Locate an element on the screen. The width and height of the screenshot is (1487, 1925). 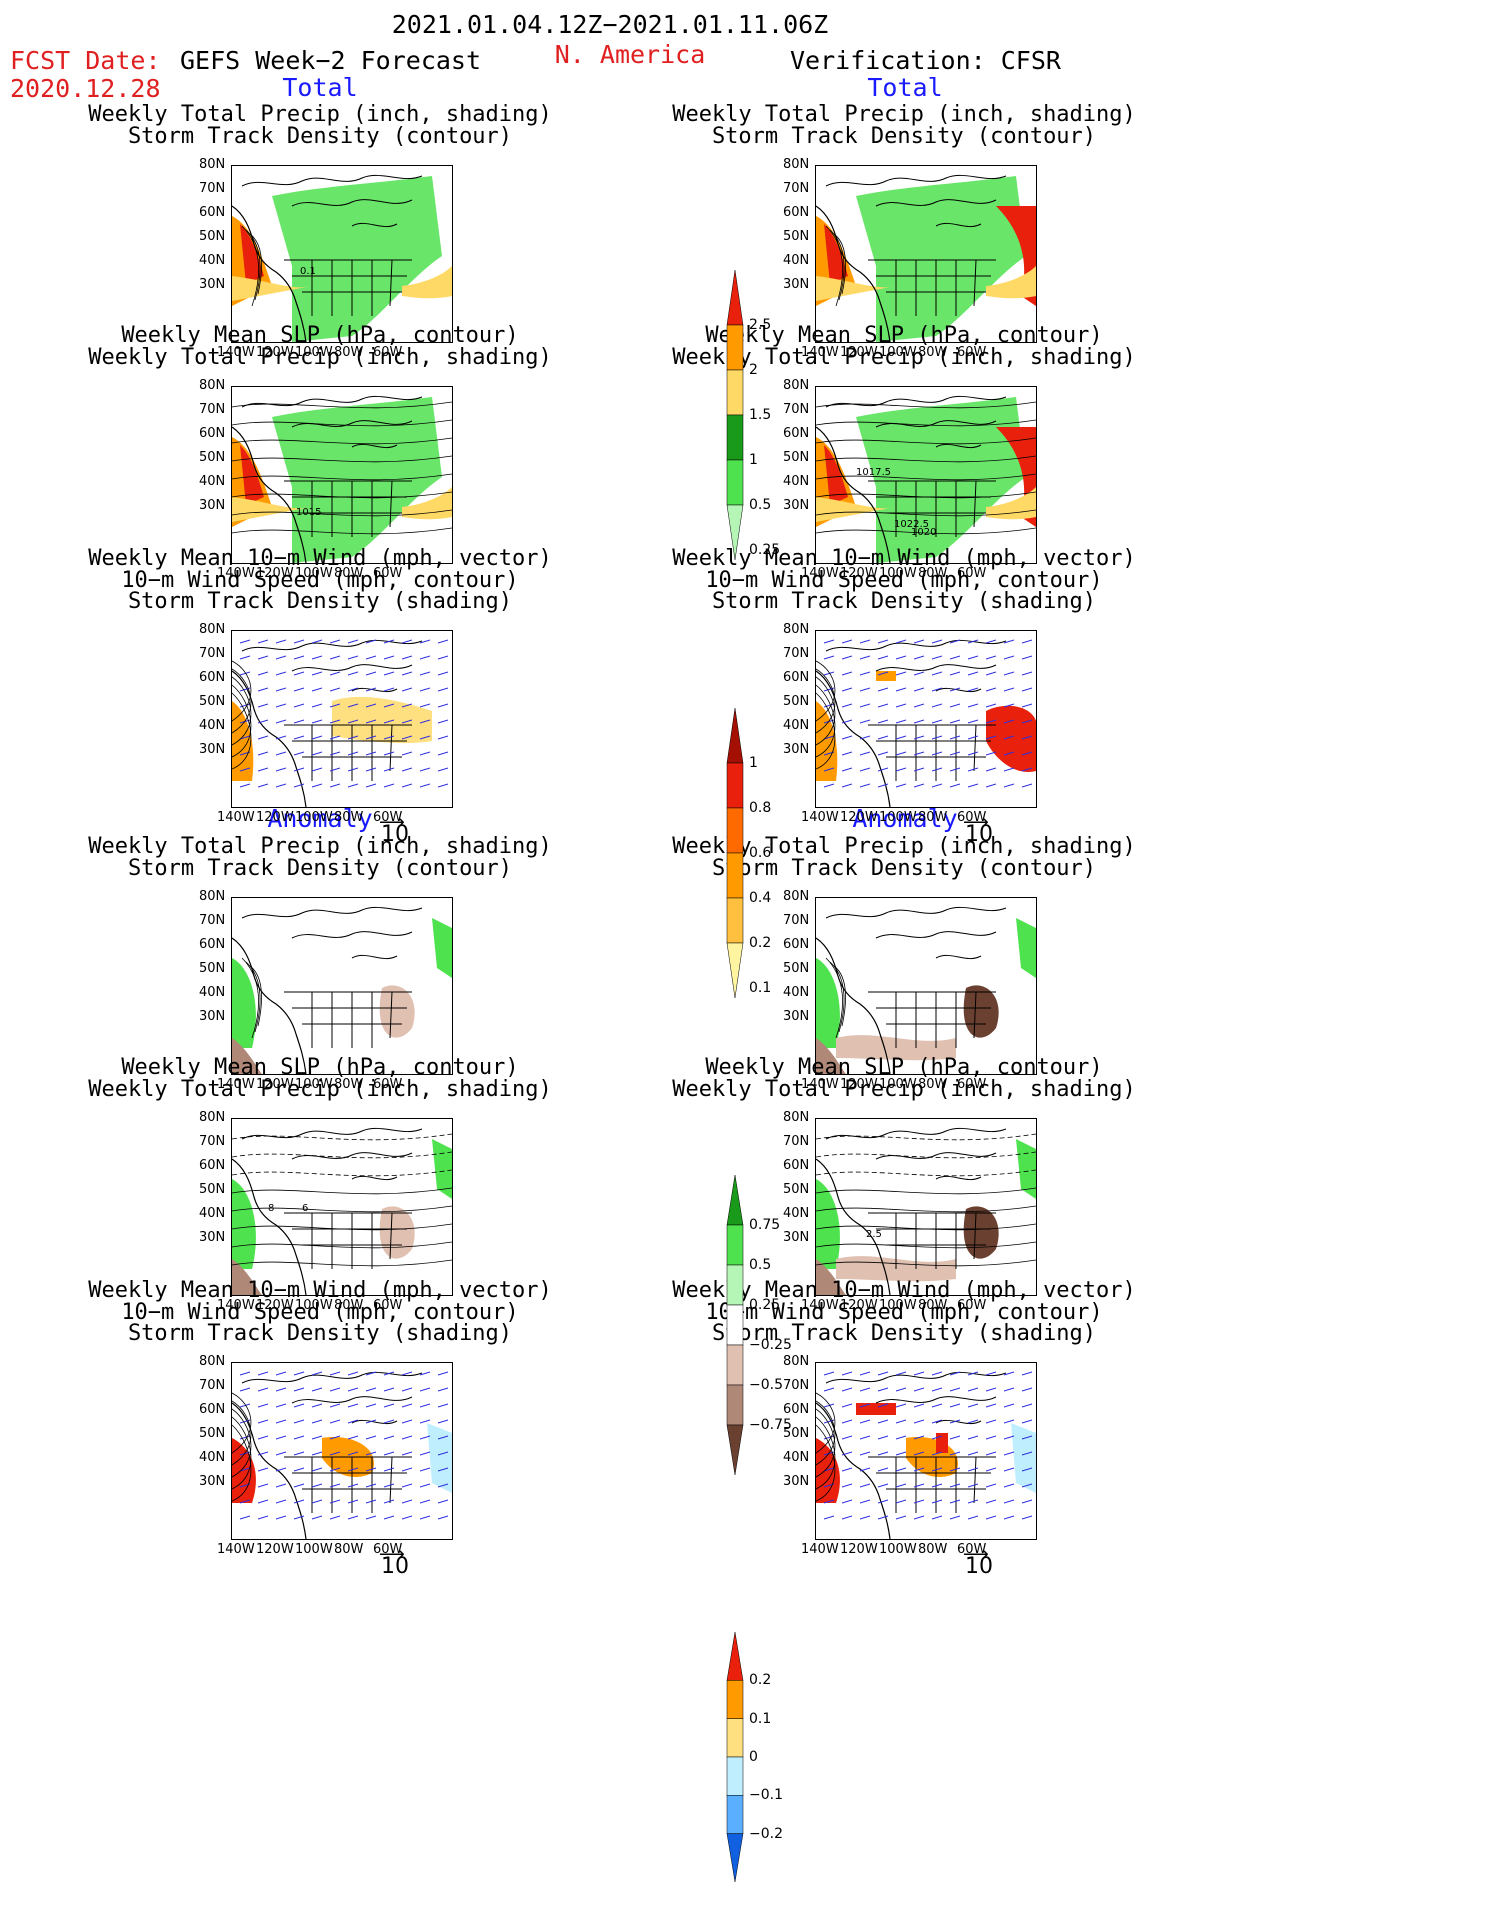
map-plot: 0.1 is located at coordinates (342, 258).